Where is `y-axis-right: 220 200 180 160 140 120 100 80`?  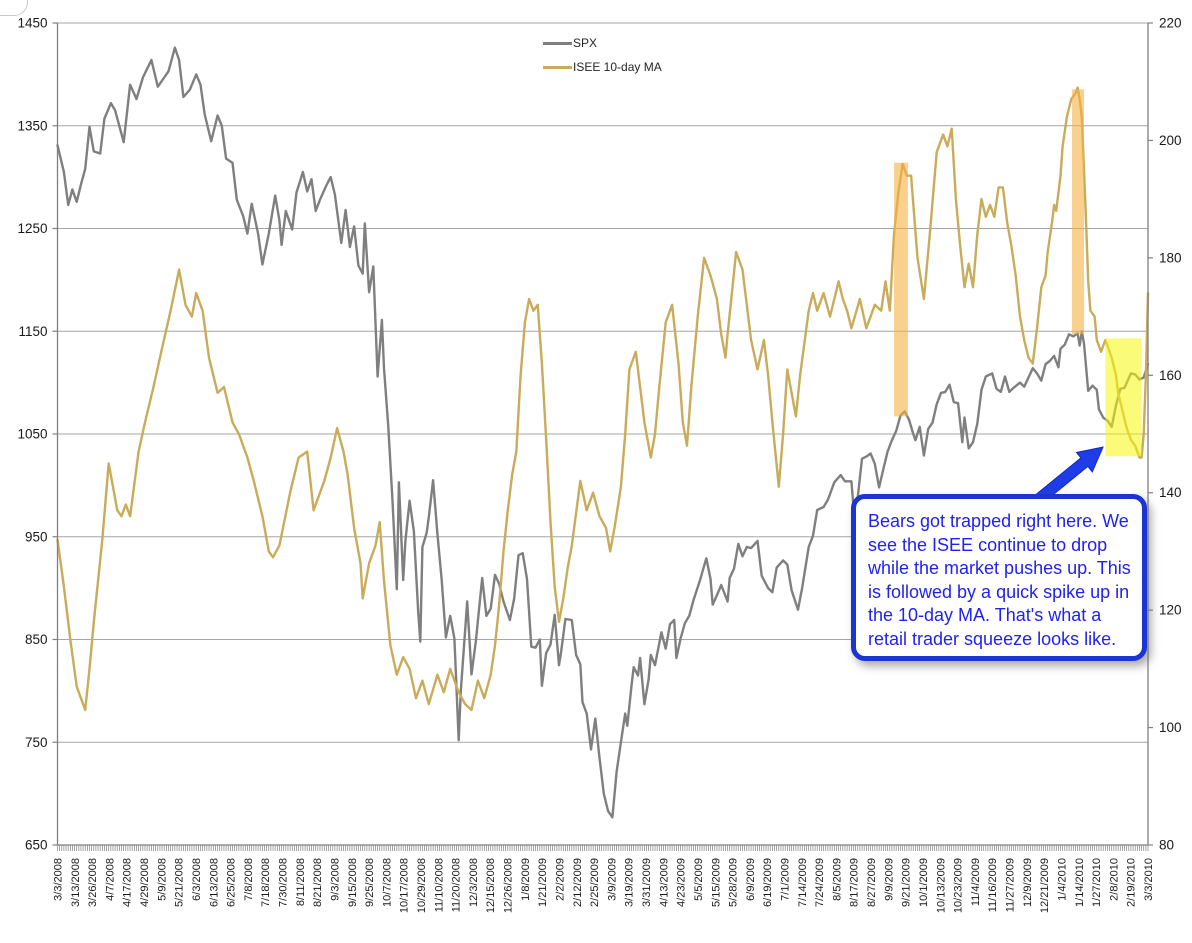 y-axis-right: 220 200 180 160 140 120 100 80 is located at coordinates (1165, 434).